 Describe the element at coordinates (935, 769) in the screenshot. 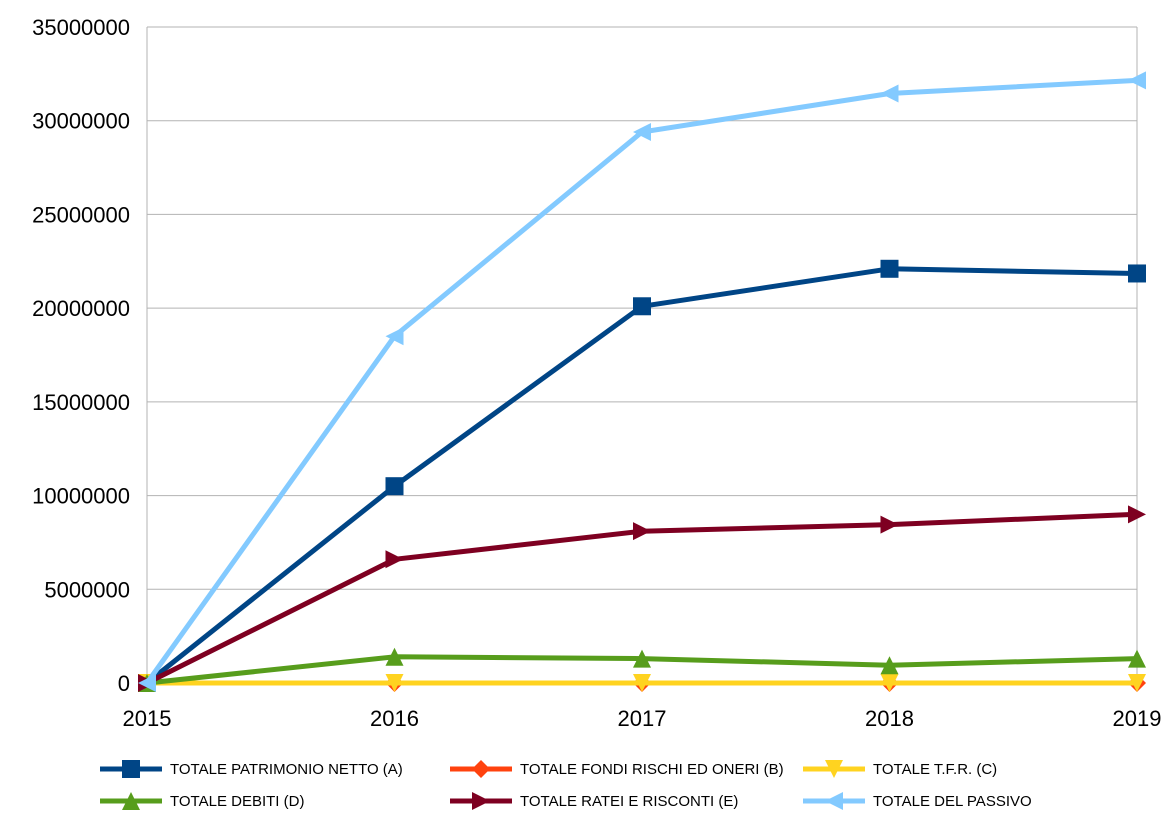

I see `legend-label: TOTALE T.F.R. (C)` at that location.